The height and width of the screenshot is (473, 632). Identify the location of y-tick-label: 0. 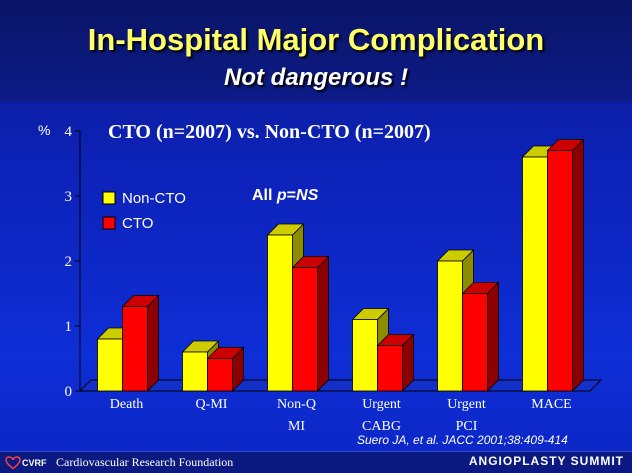
(69, 392).